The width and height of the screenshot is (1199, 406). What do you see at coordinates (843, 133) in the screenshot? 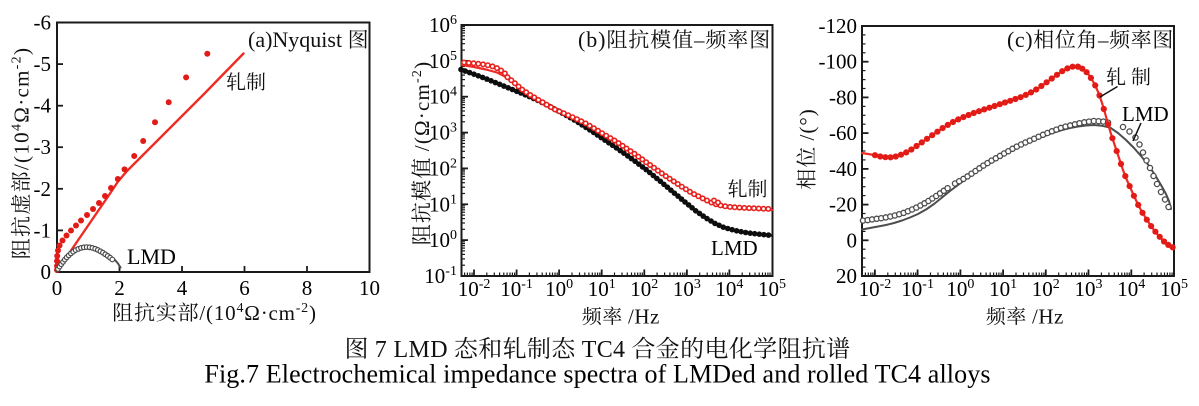
I see `svg-text: -60` at bounding box center [843, 133].